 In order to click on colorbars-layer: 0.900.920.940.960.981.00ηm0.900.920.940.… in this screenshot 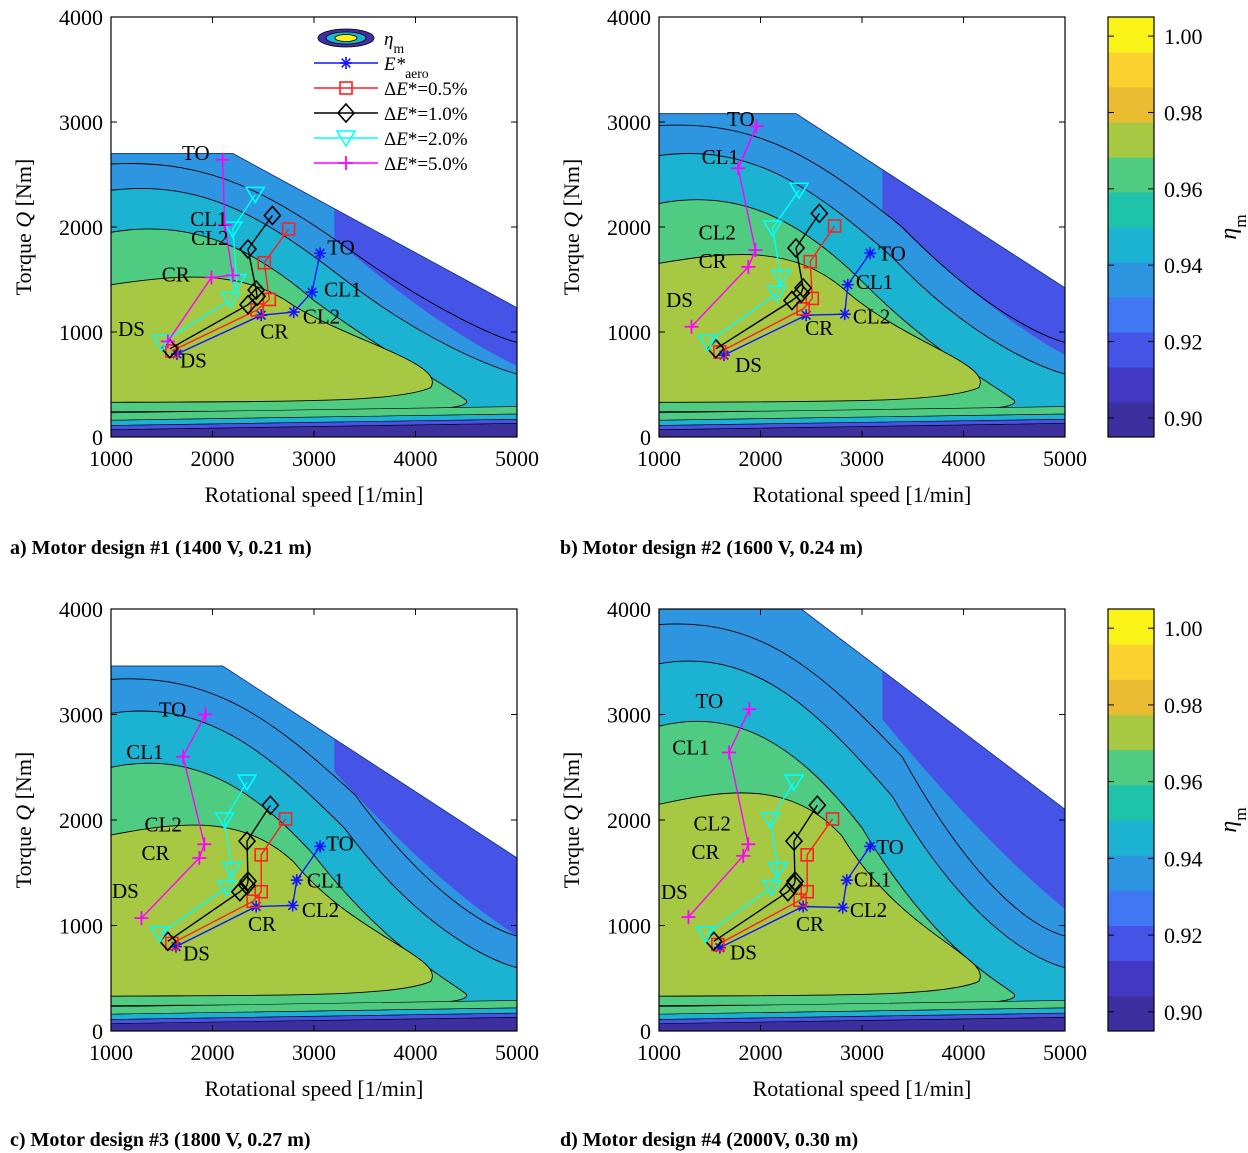, I will do `click(1177, 524)`.